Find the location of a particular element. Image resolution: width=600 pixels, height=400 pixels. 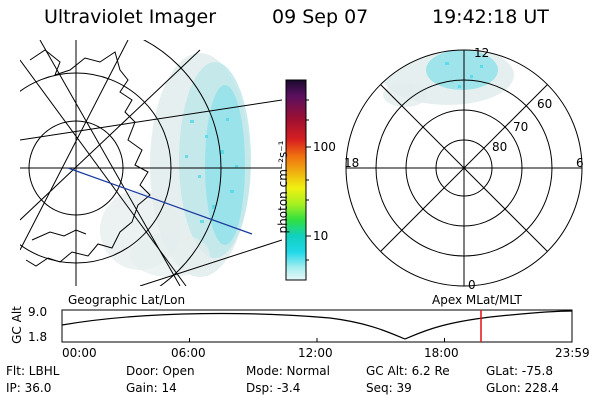

altitude-ytick-bottom: 1.8 is located at coordinates (38, 337).